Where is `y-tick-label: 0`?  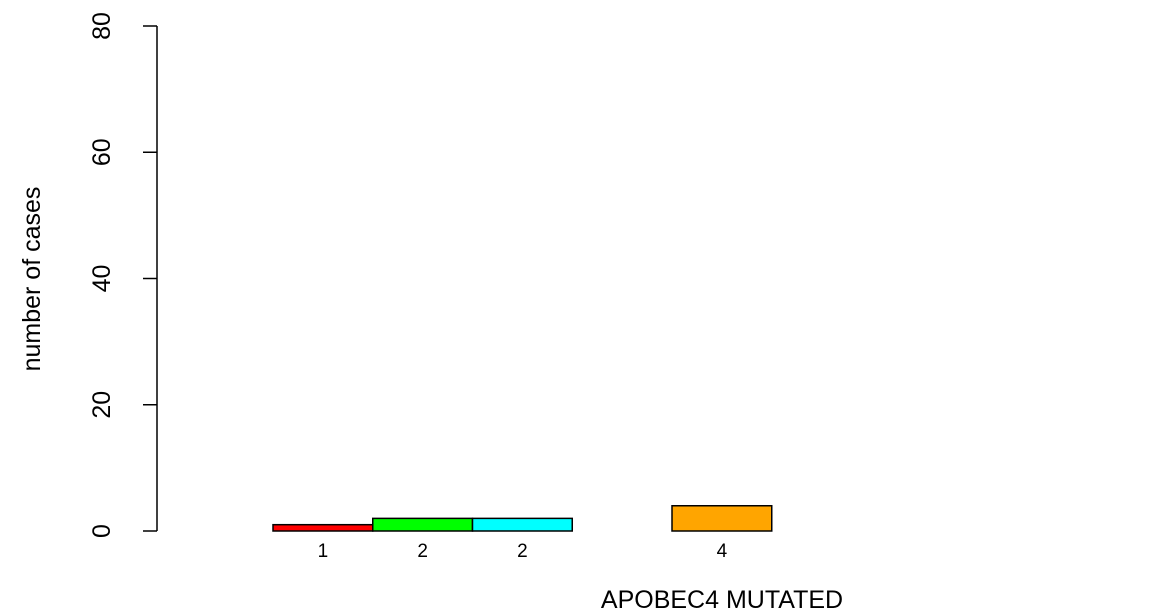 y-tick-label: 0 is located at coordinates (102, 531).